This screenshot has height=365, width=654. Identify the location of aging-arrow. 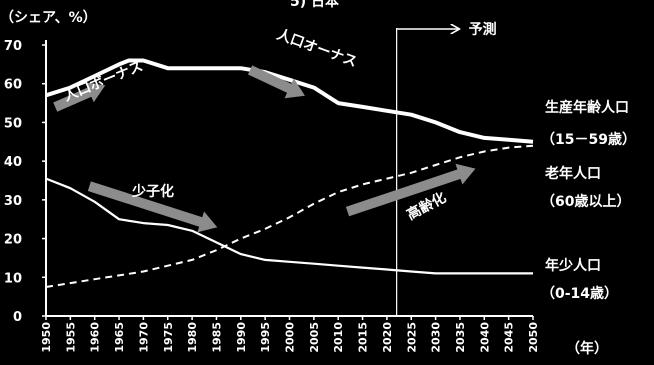
(410, 190).